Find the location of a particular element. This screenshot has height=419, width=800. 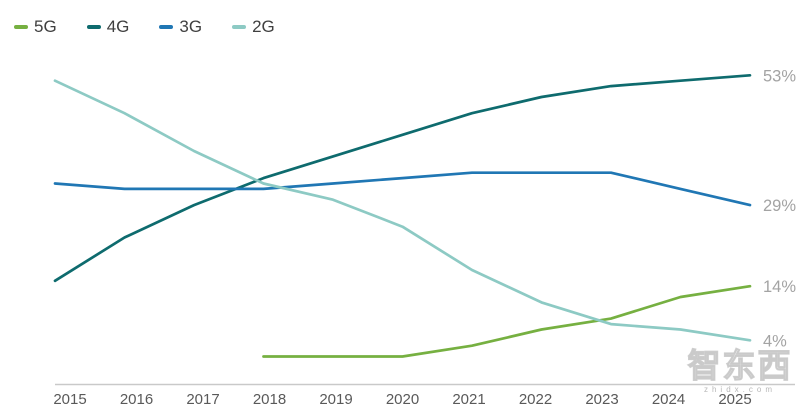

x-tick-label-2022: 2022 is located at coordinates (535, 399).